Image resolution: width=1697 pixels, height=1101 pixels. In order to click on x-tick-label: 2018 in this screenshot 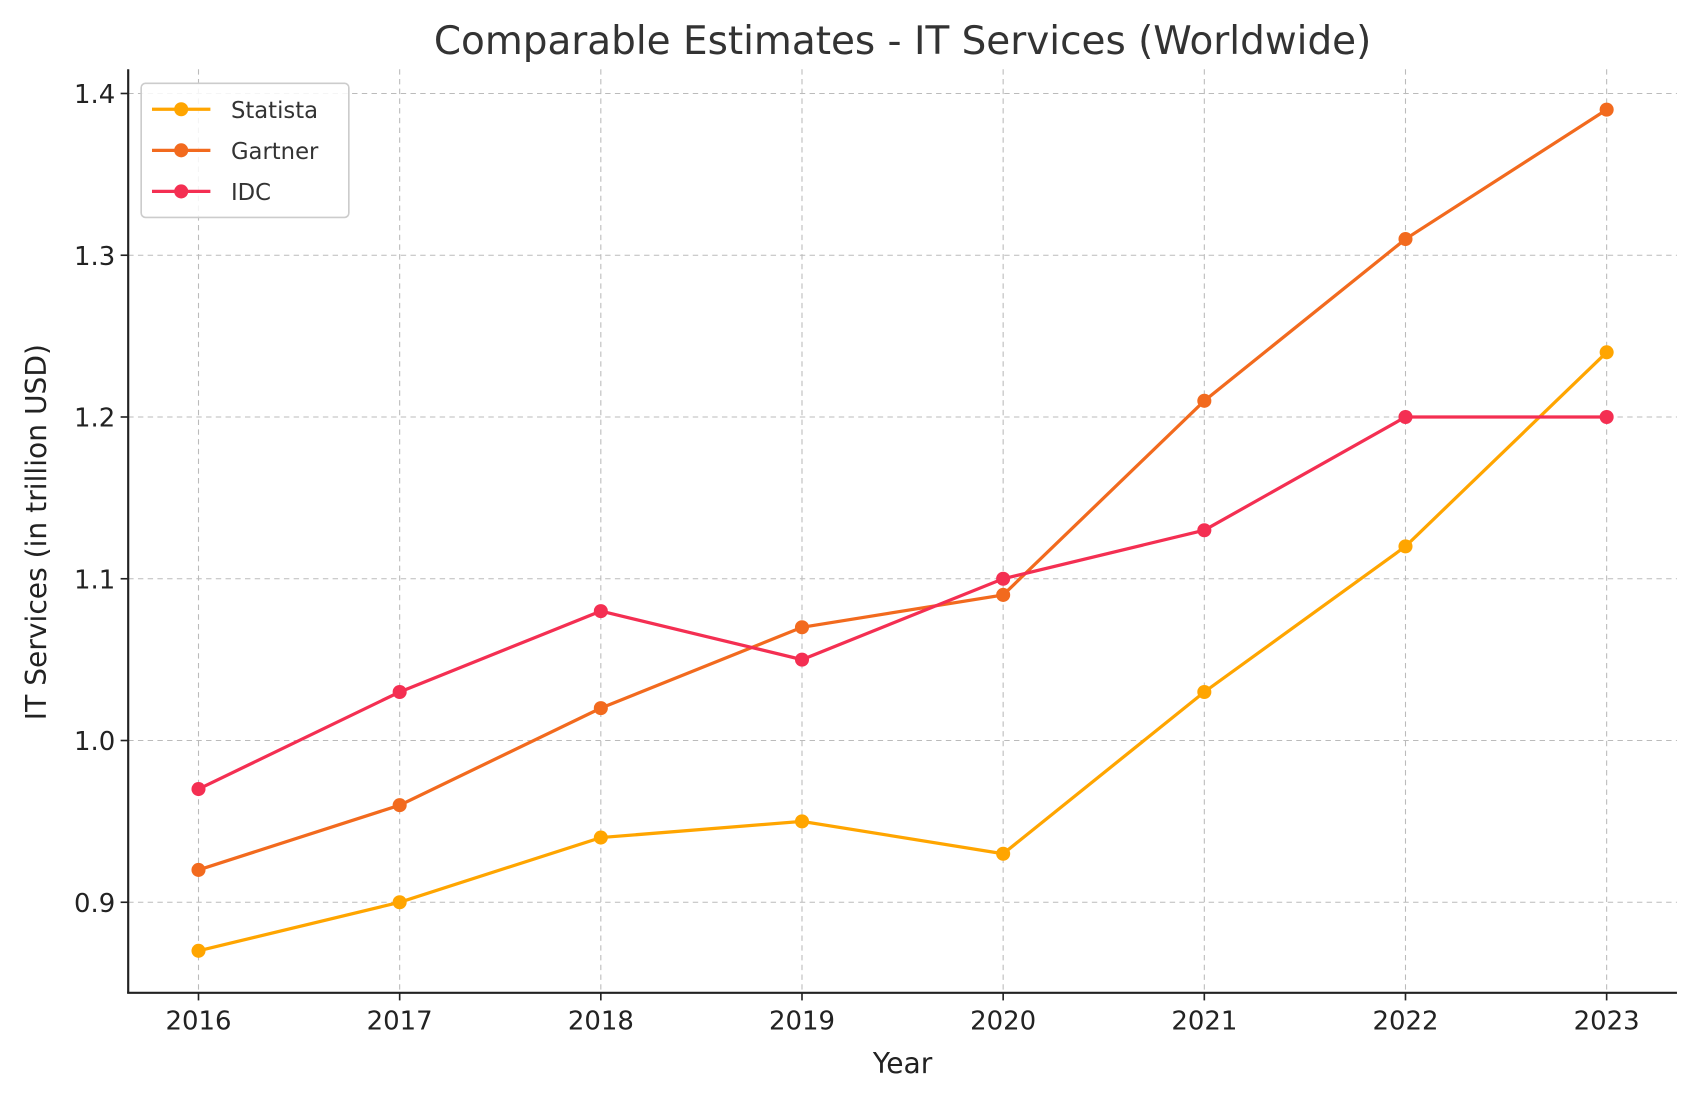, I will do `click(601, 1022)`.